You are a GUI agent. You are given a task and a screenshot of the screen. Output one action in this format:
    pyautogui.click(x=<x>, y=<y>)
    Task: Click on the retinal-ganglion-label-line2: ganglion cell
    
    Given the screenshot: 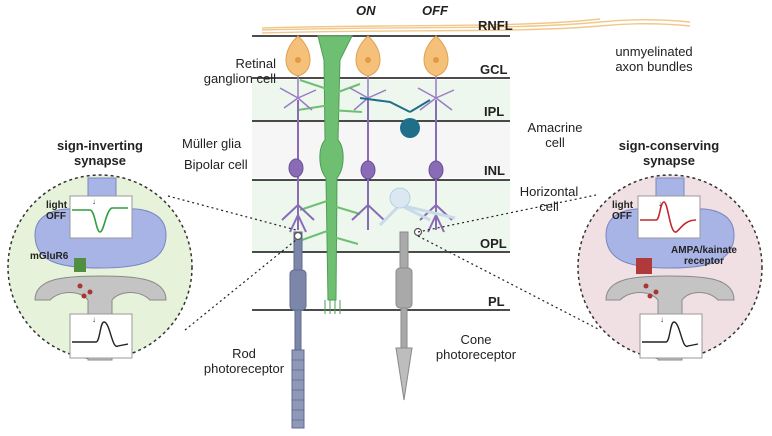 What is the action you would take?
    pyautogui.click(x=239, y=78)
    